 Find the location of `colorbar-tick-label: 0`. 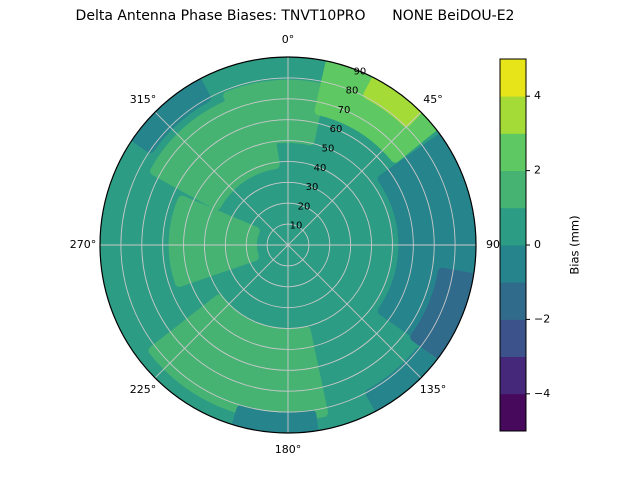

colorbar-tick-label: 0 is located at coordinates (537, 244).